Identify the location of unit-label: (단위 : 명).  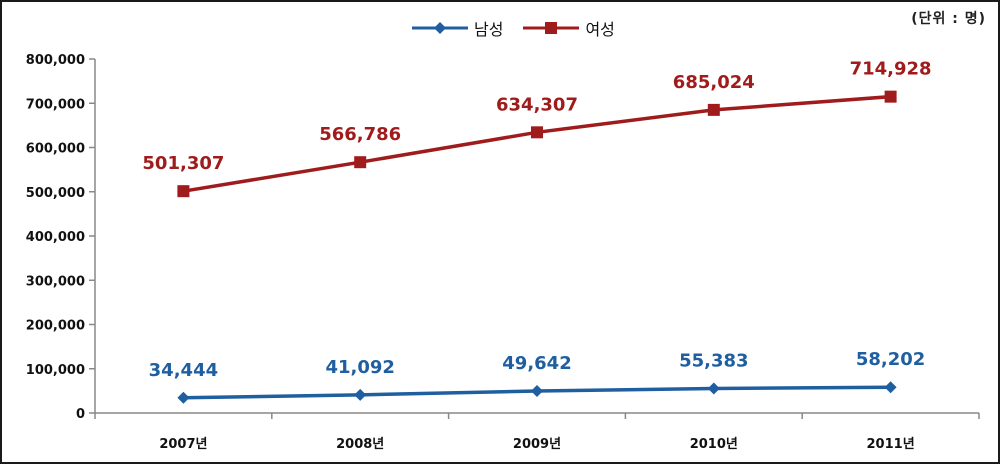
(948, 19).